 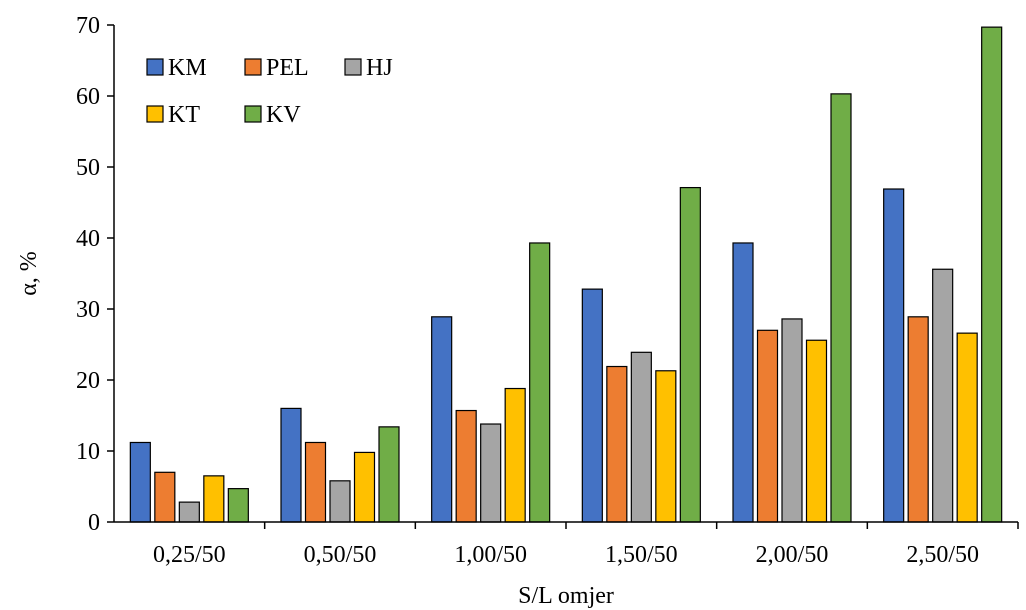 What do you see at coordinates (187, 68) in the screenshot?
I see `legend-label-km: KM` at bounding box center [187, 68].